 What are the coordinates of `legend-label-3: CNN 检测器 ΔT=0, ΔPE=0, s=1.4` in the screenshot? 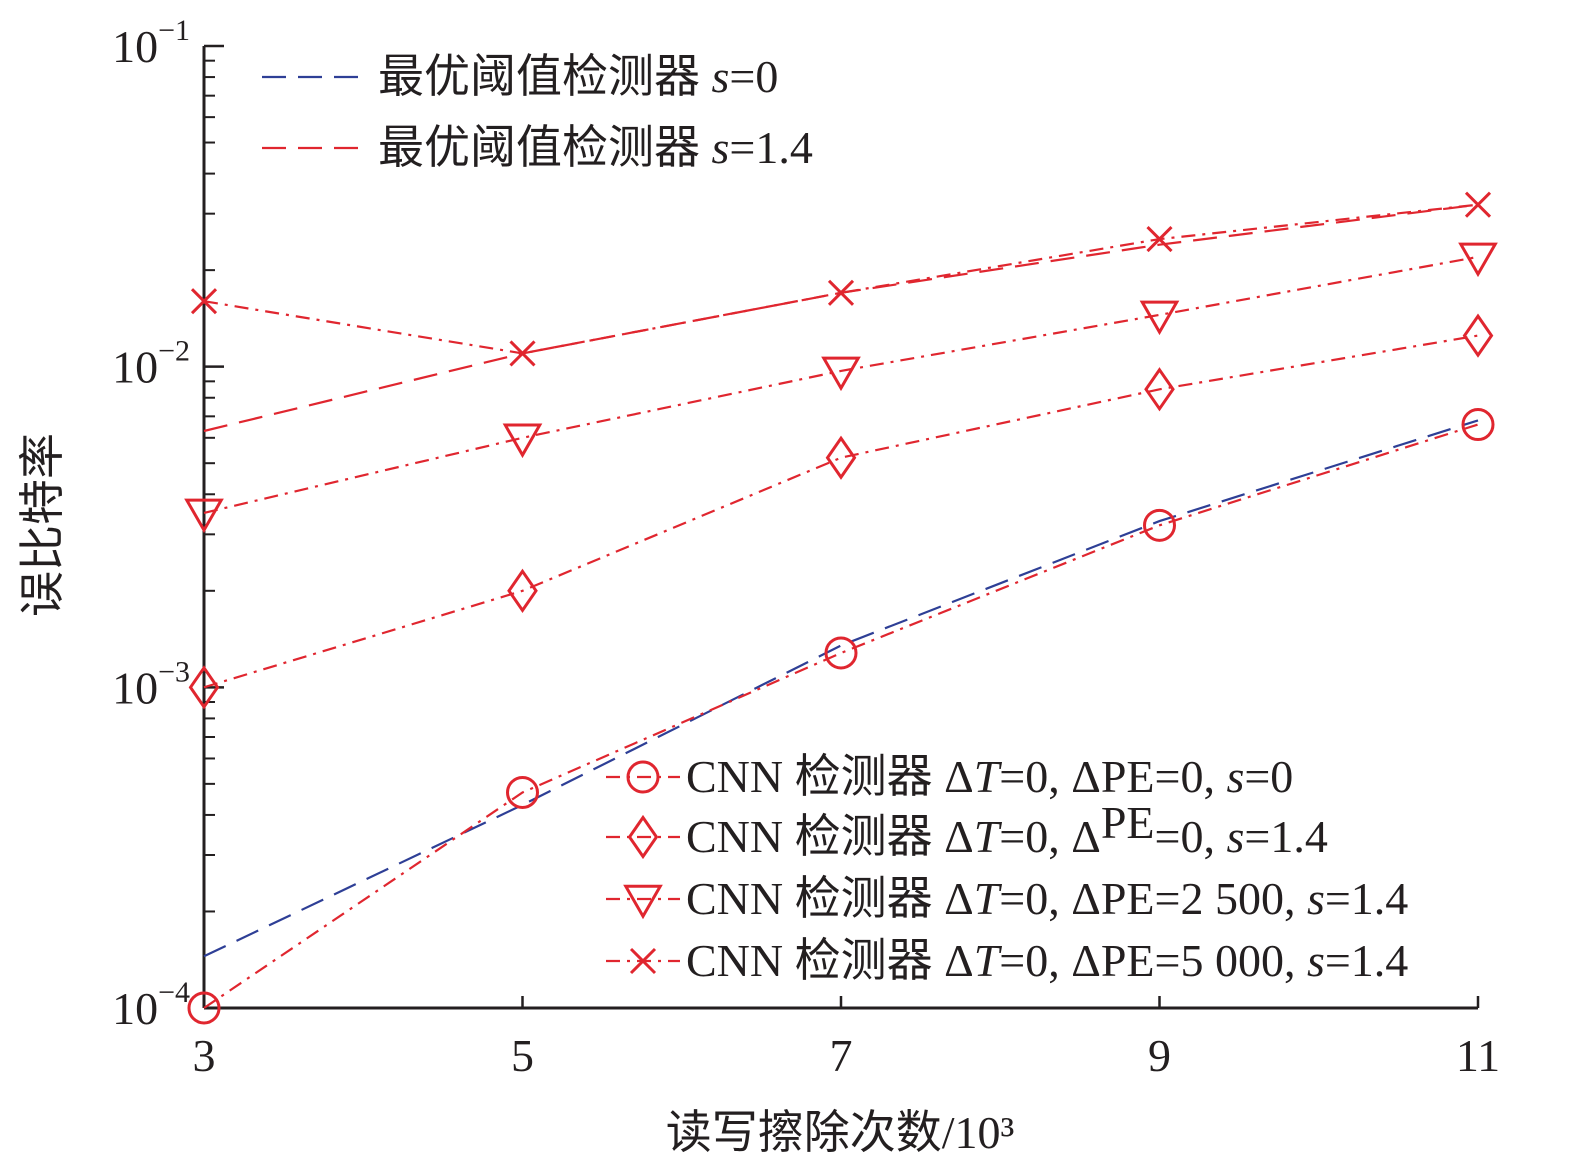 It's located at (1007, 829).